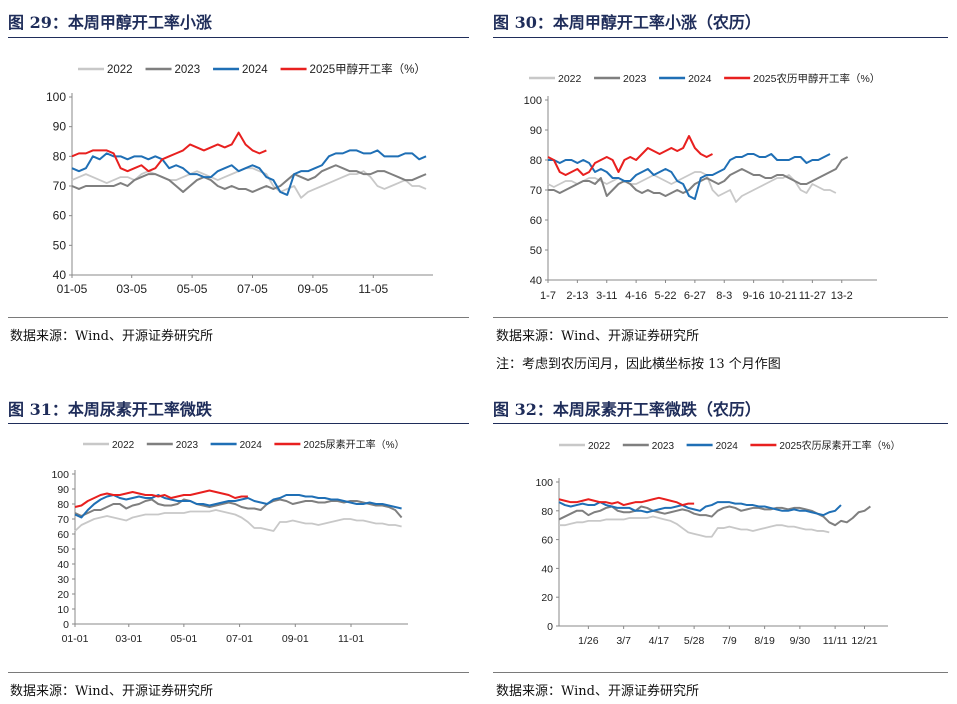 Image resolution: width=957 pixels, height=704 pixels. Describe the element at coordinates (548, 296) in the screenshot. I see `x-tick-label: 1-7` at that location.